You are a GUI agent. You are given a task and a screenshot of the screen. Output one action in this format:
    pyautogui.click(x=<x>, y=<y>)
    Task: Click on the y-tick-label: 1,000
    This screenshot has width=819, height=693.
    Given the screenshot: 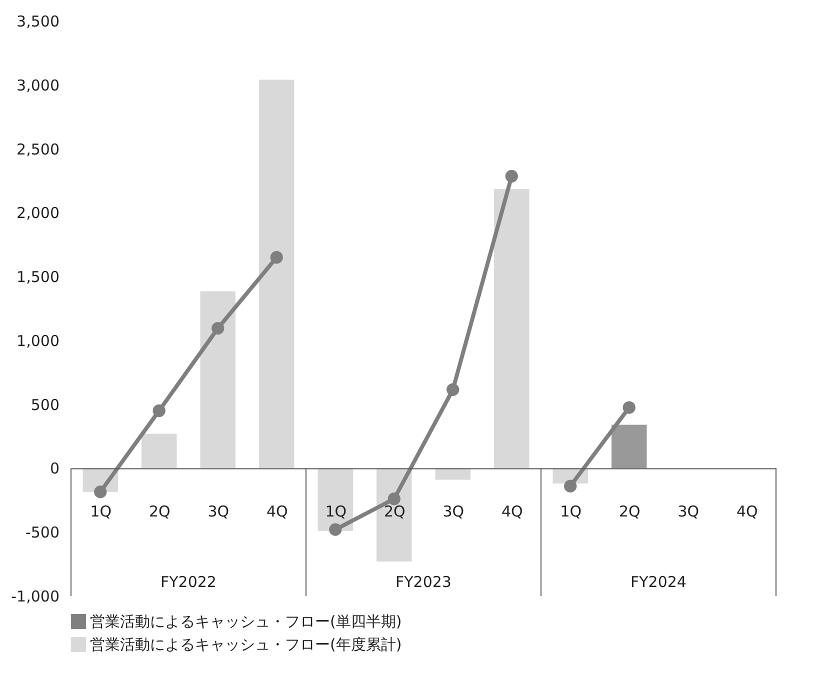 What is the action you would take?
    pyautogui.click(x=38, y=341)
    